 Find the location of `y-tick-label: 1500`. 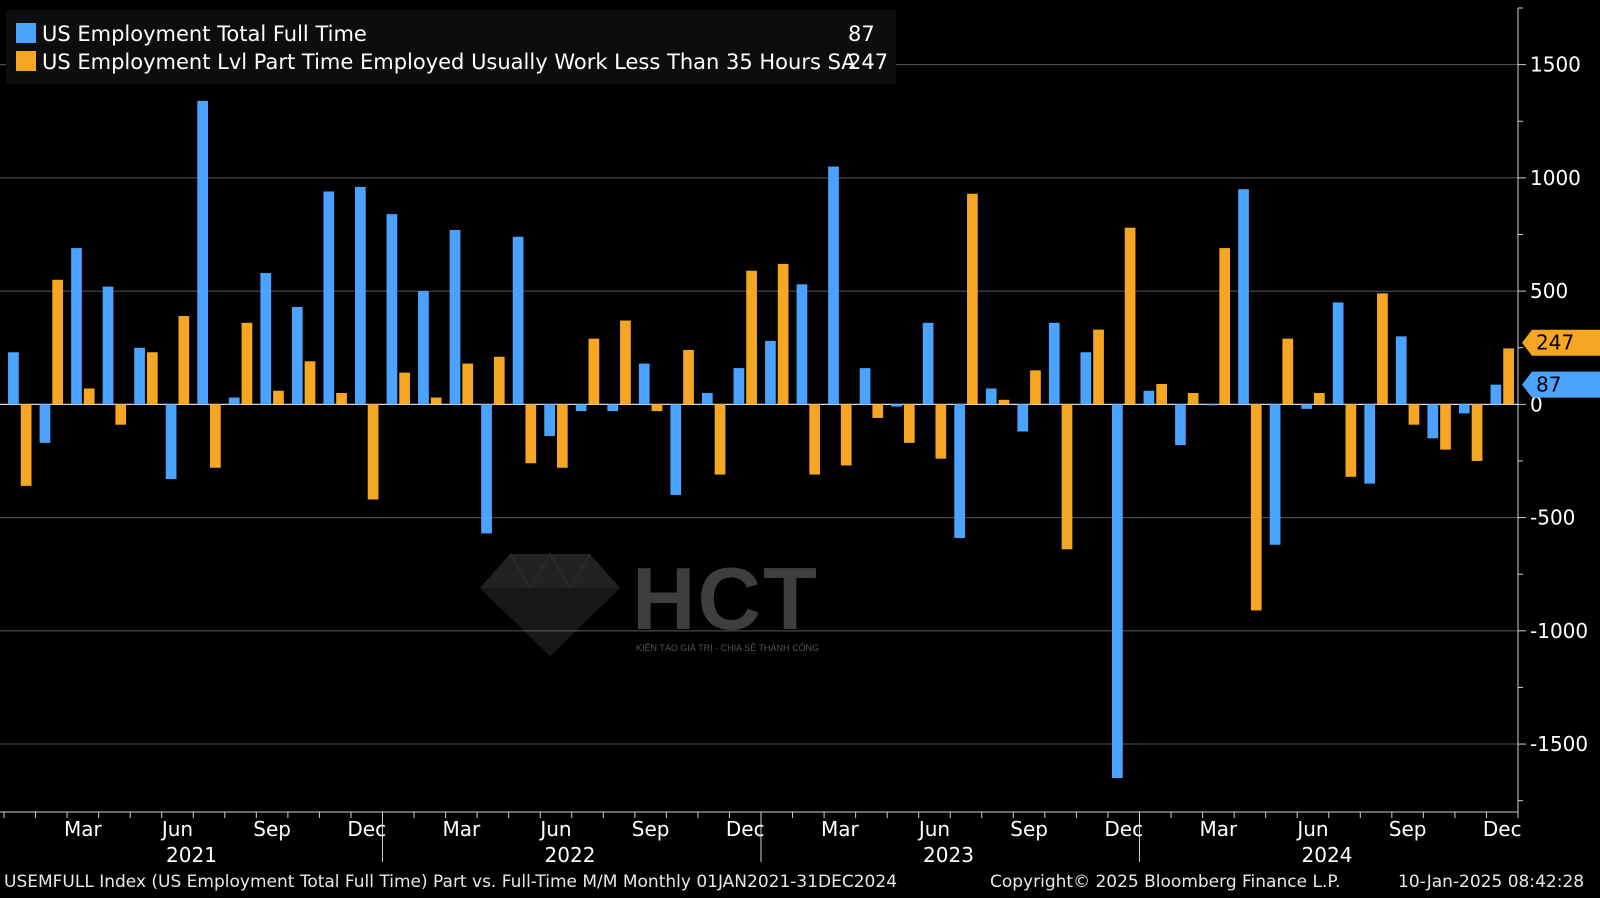

y-tick-label: 1500 is located at coordinates (1555, 65).